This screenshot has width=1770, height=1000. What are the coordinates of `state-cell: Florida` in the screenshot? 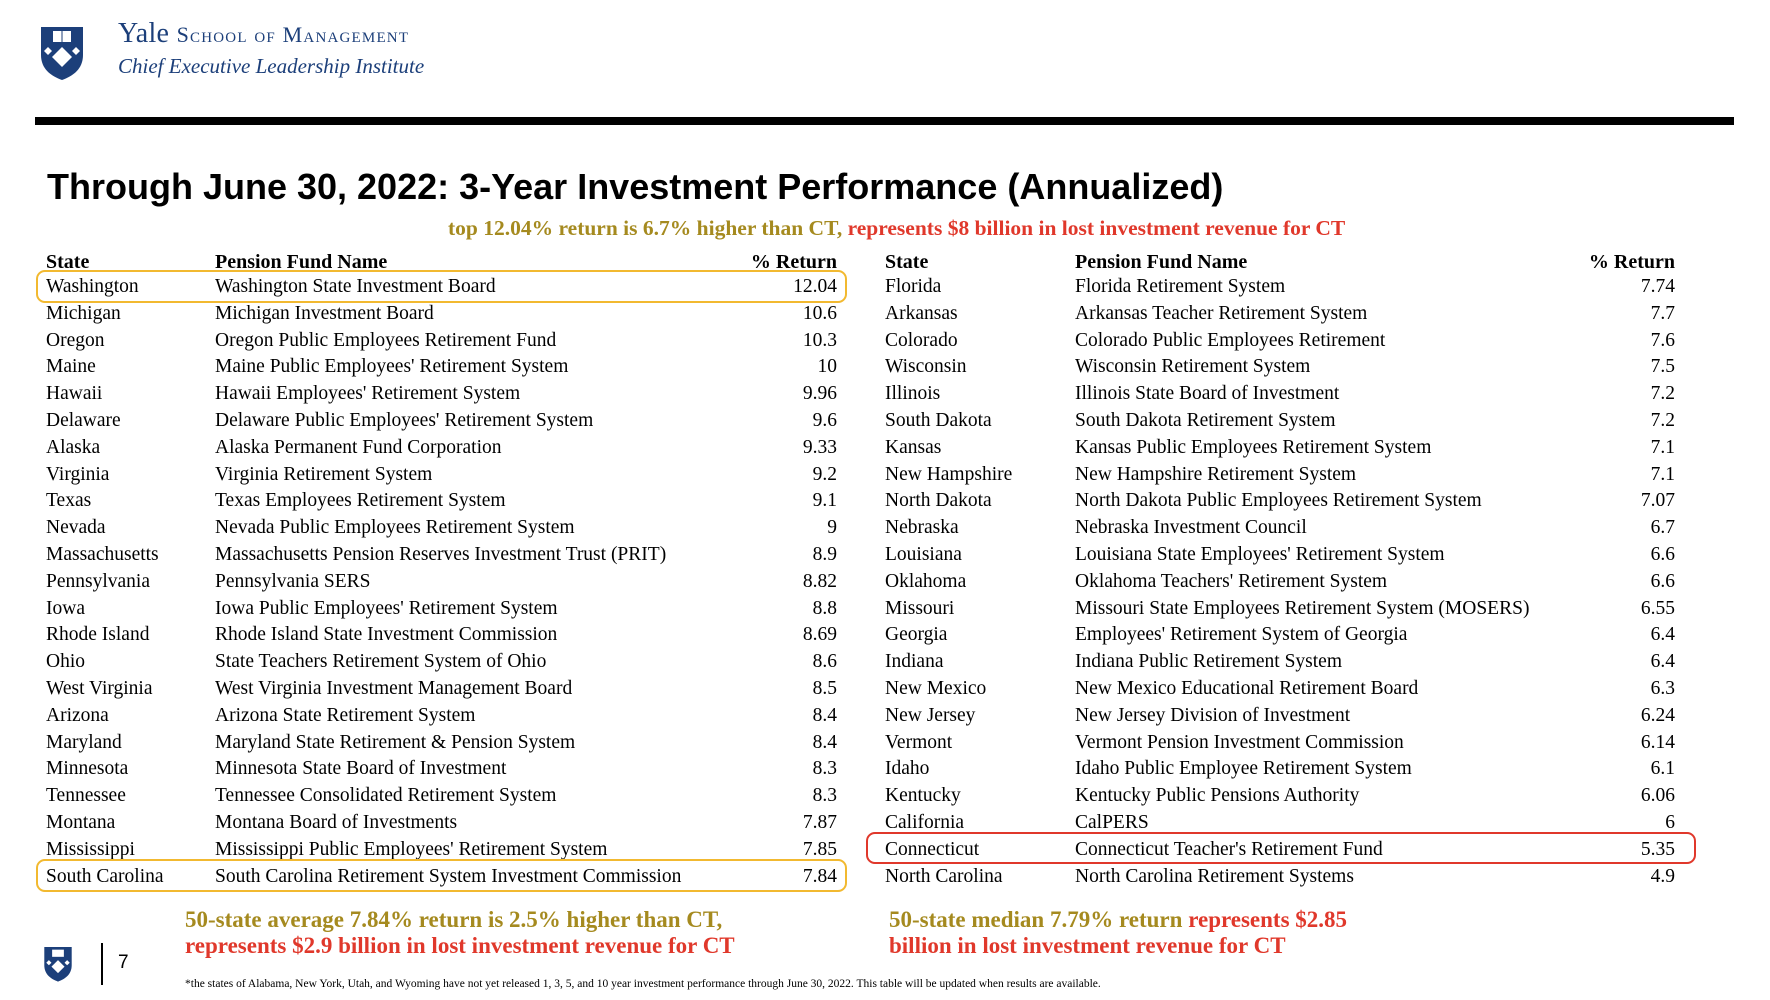 It's located at (913, 286).